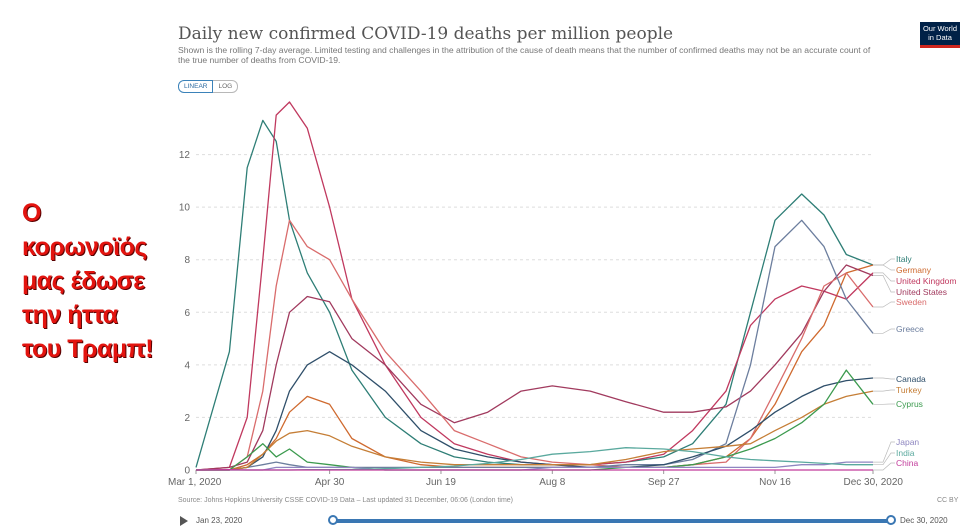  What do you see at coordinates (187, 260) in the screenshot?
I see `y-tick-label: 8` at bounding box center [187, 260].